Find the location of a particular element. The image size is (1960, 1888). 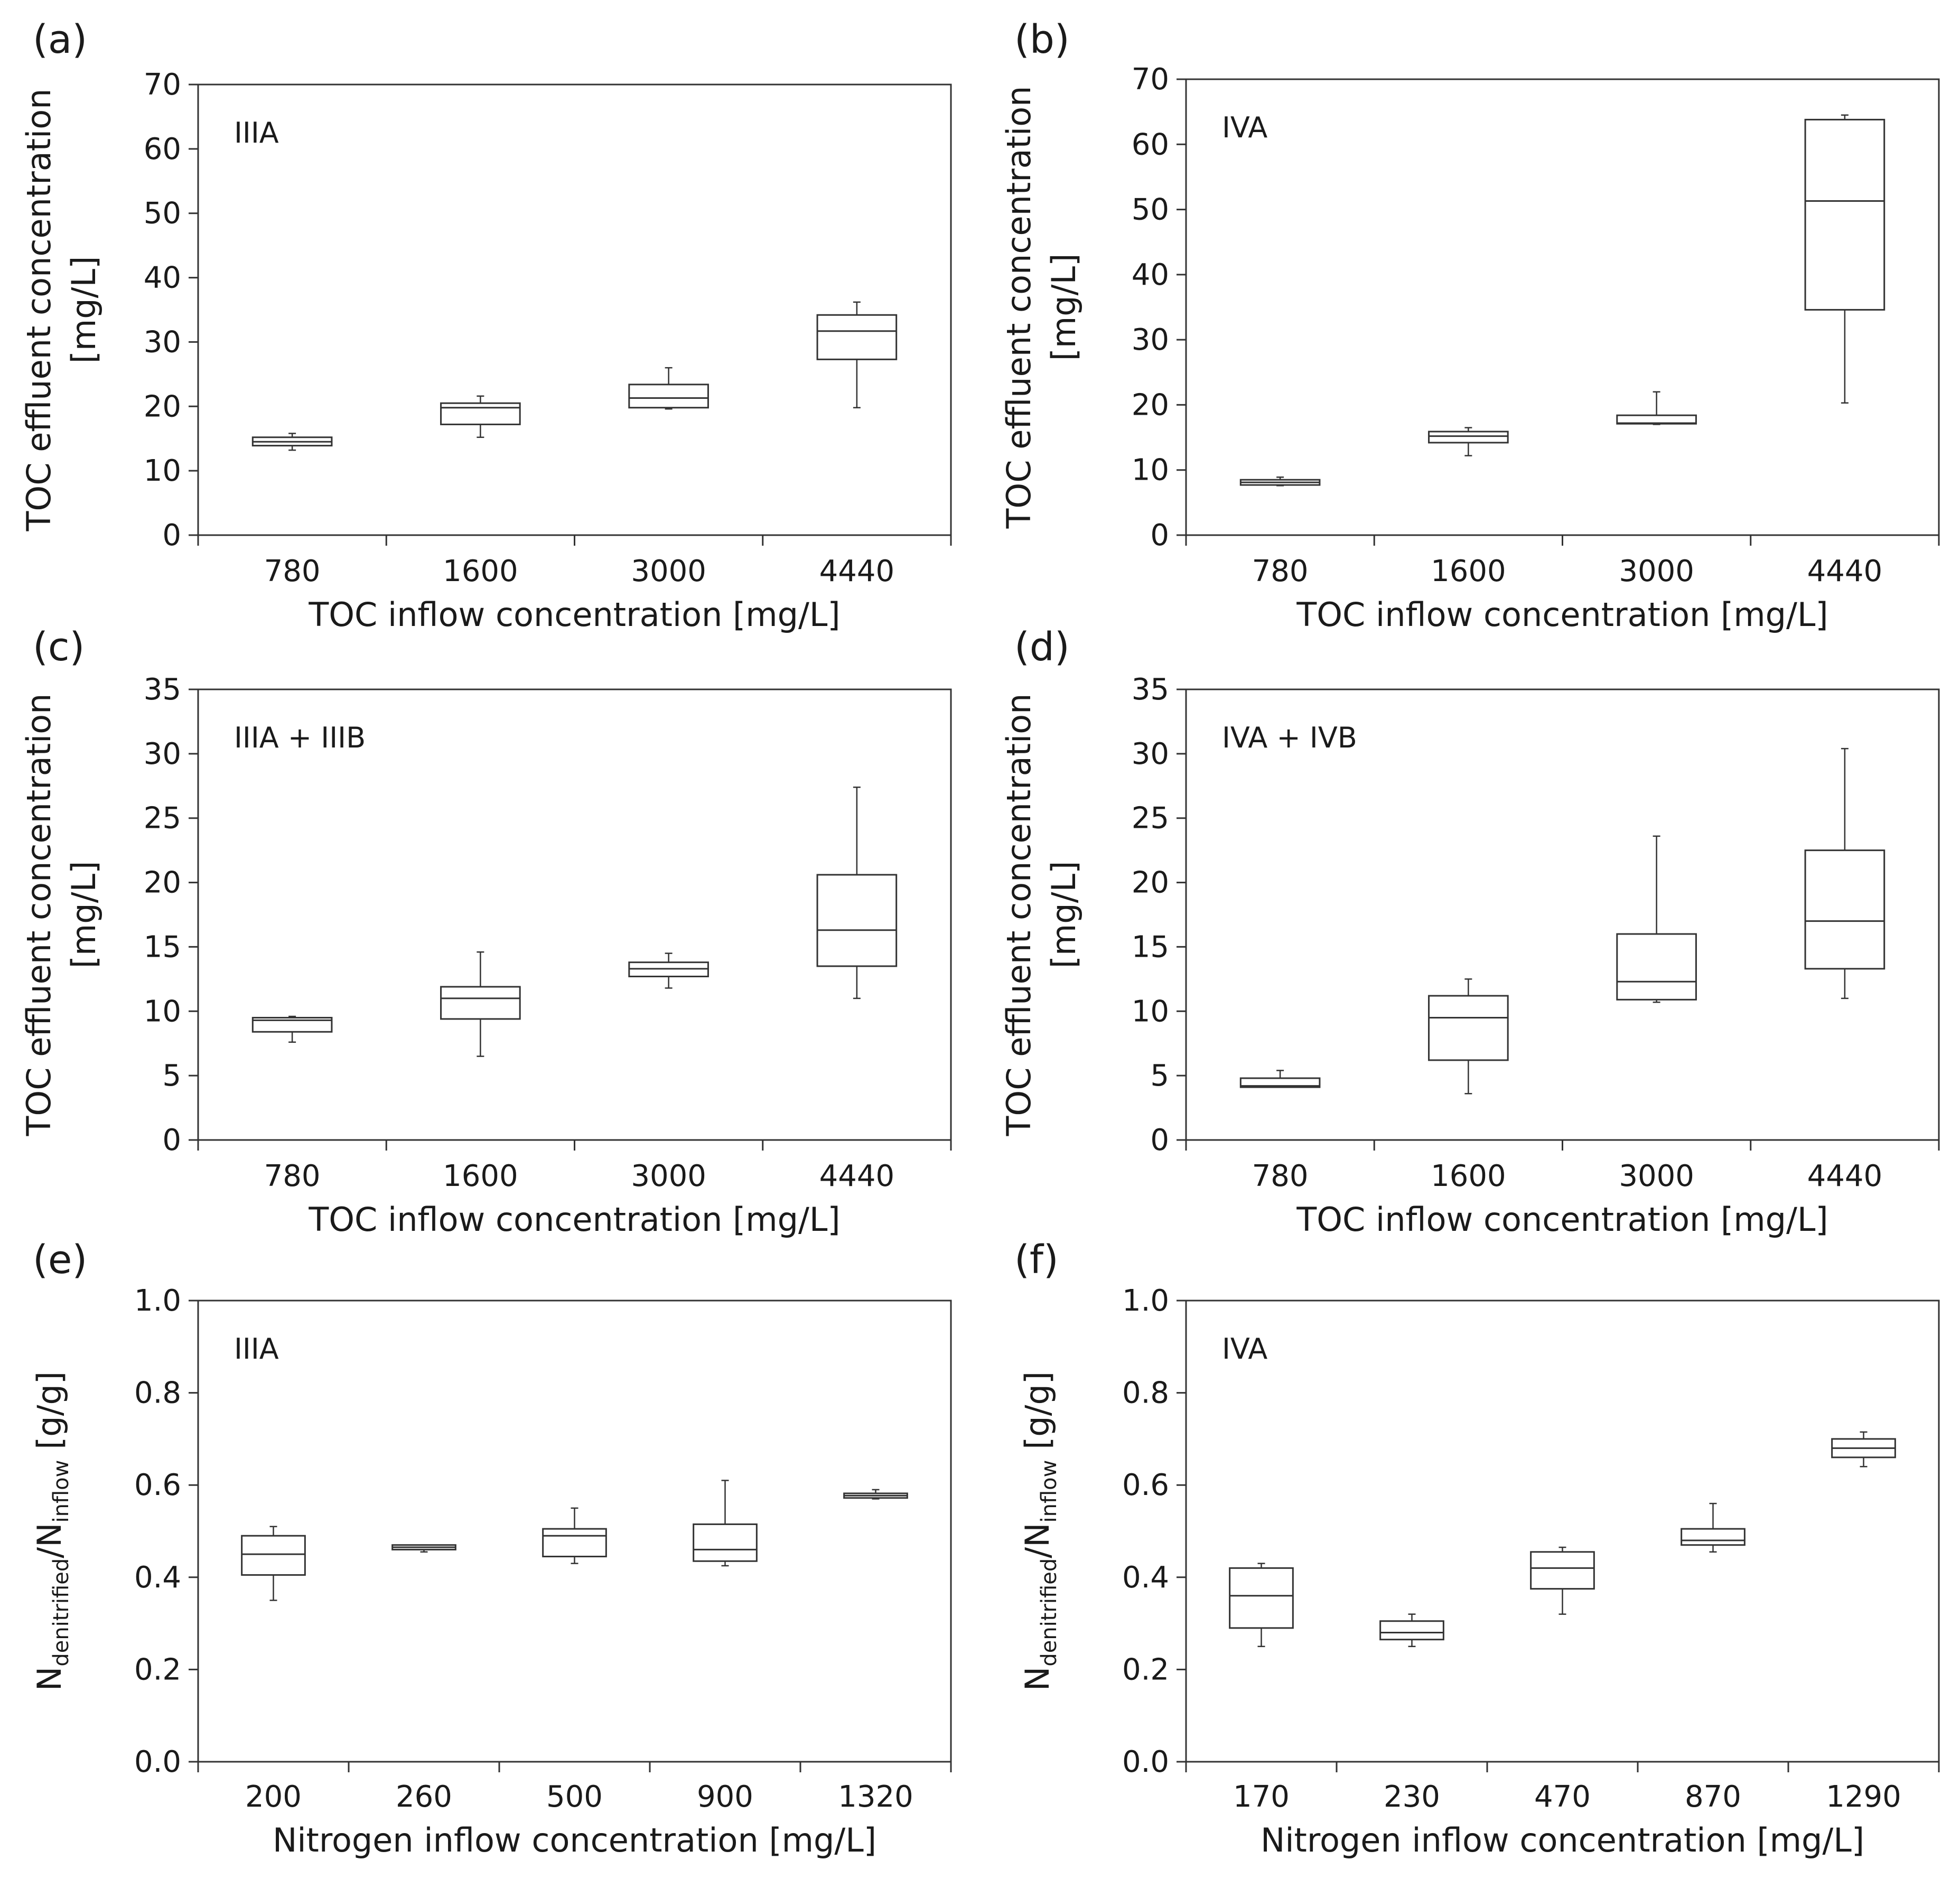

y-tick-label: 0.4 is located at coordinates (157, 1577).